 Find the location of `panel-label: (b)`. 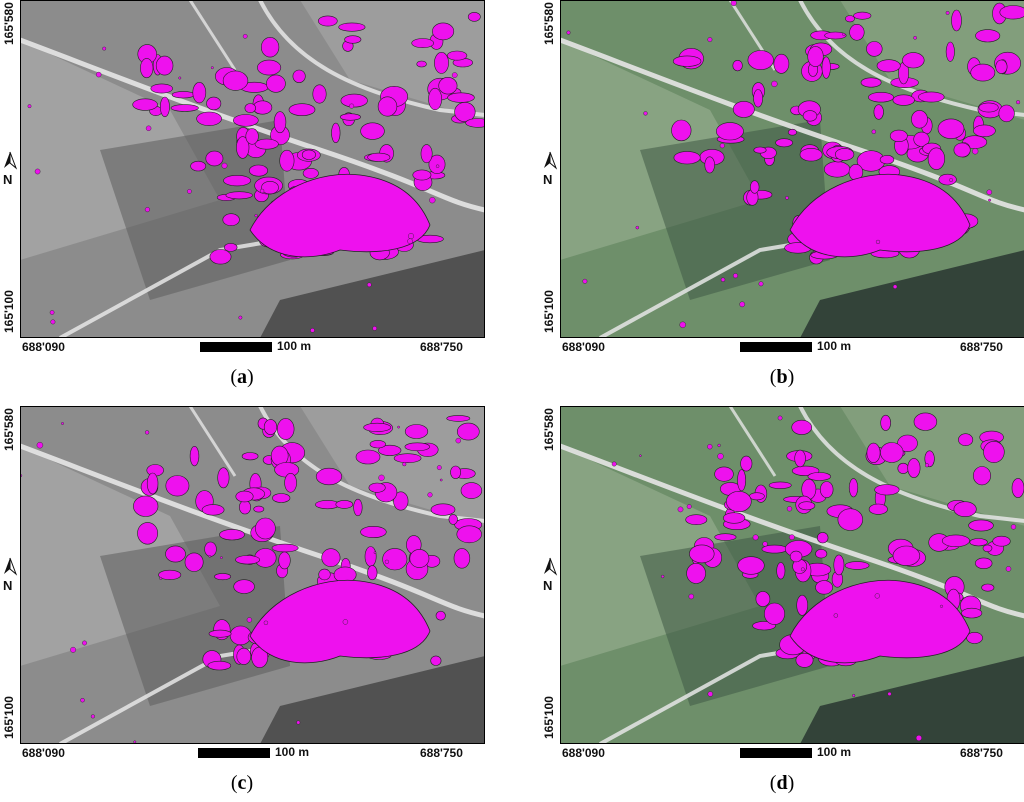

panel-label: (b) is located at coordinates (782, 377).